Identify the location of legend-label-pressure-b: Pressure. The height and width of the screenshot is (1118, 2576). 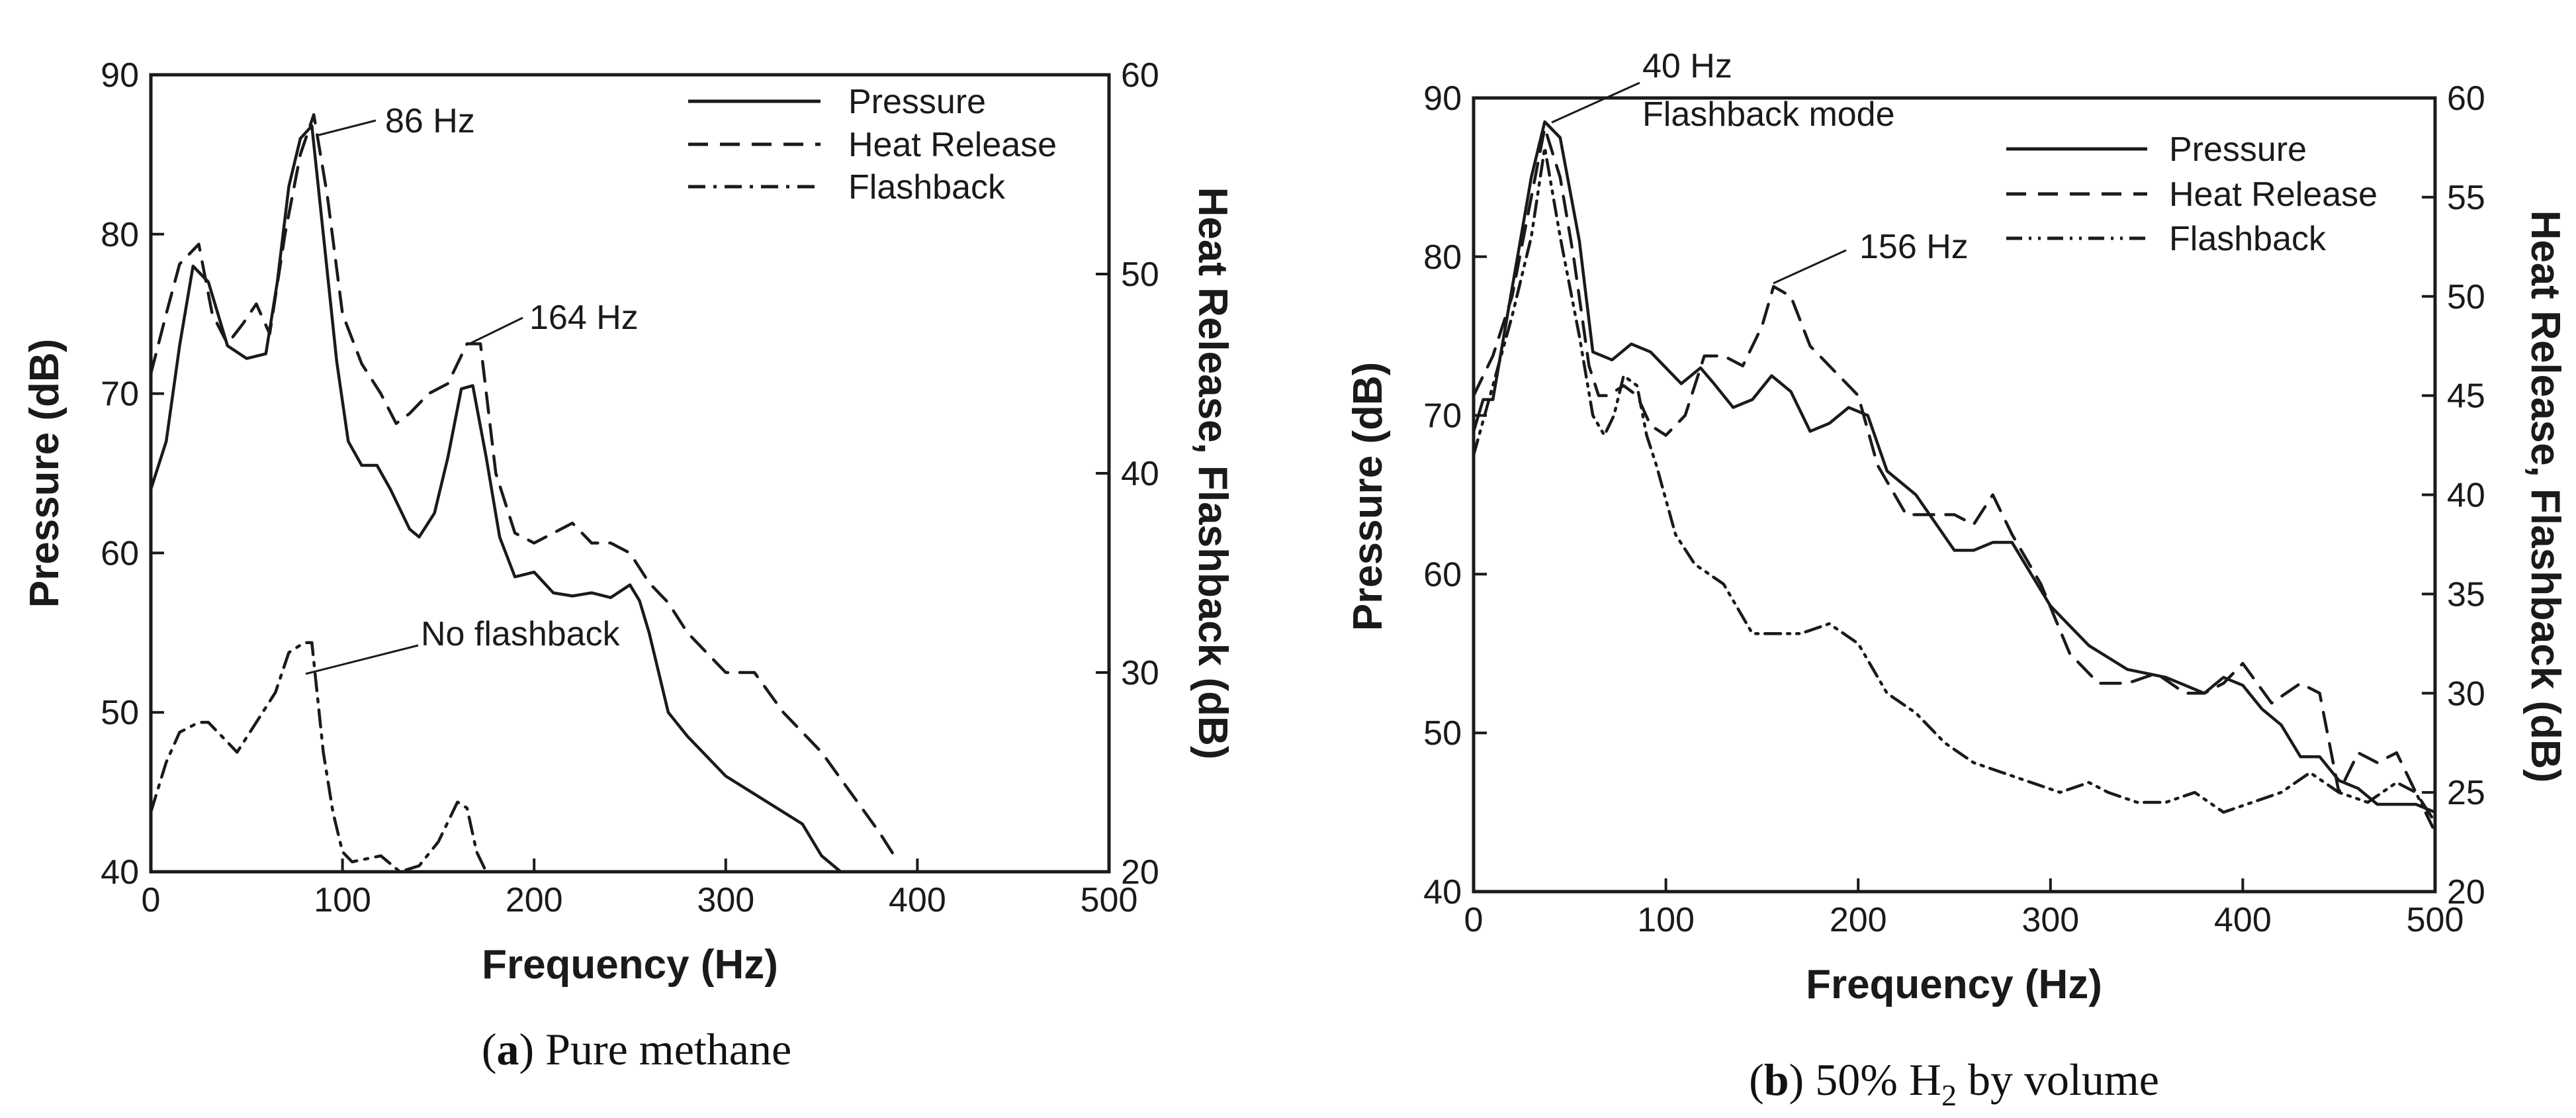
(2238, 149).